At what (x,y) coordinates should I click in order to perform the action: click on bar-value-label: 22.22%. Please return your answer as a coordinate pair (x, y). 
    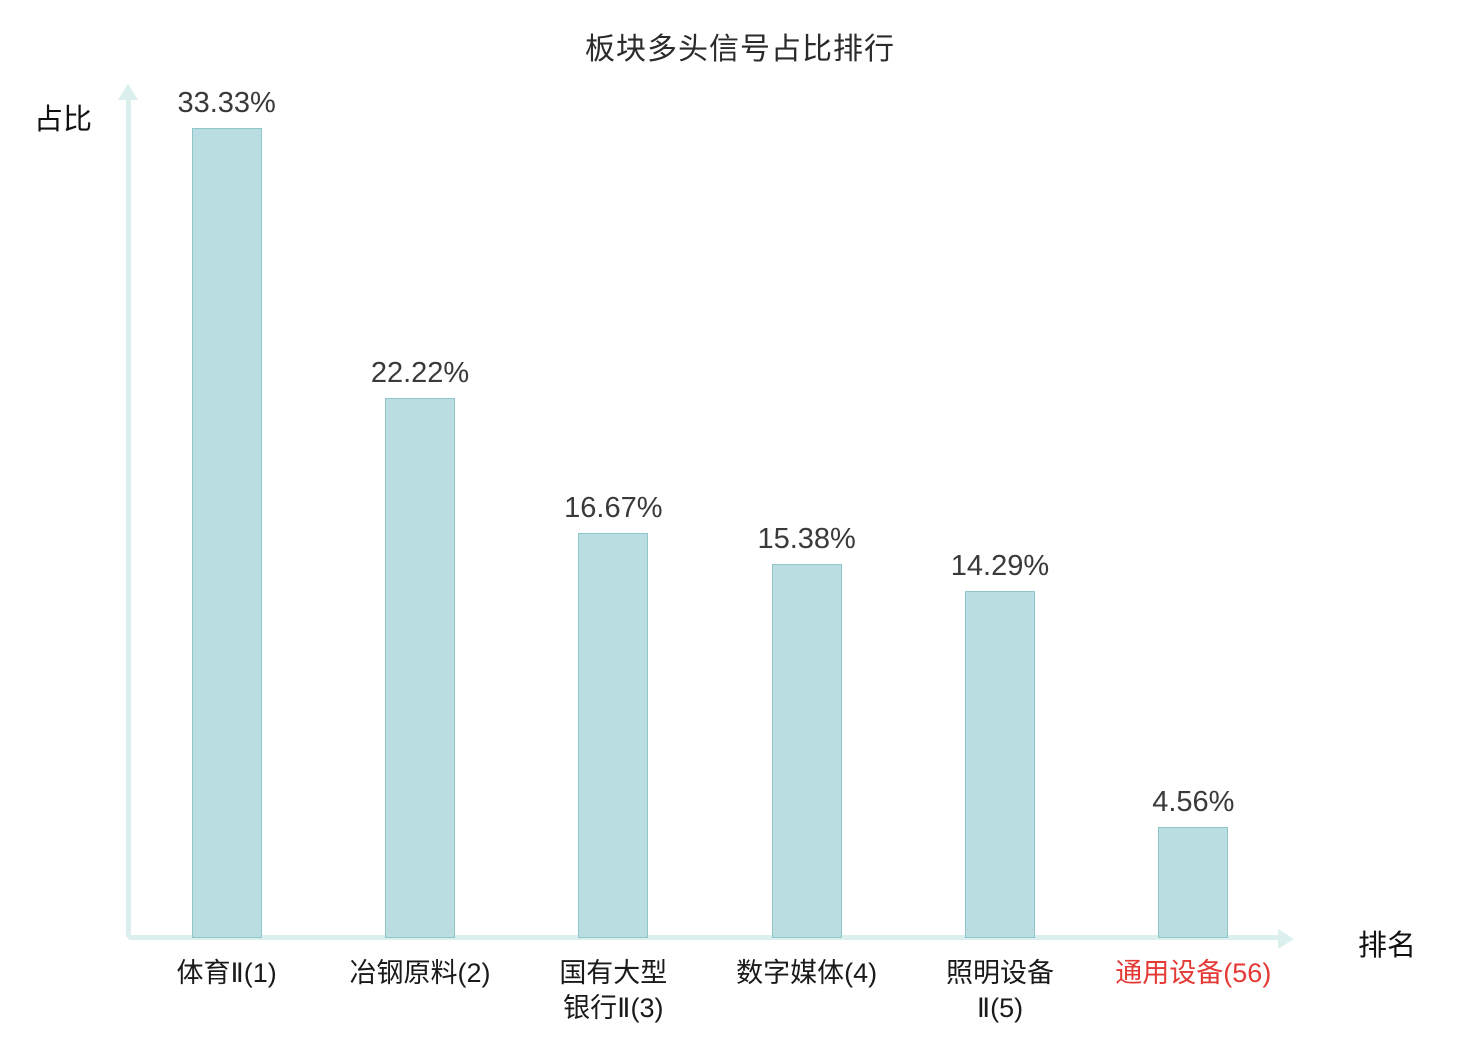
    Looking at the image, I should click on (420, 373).